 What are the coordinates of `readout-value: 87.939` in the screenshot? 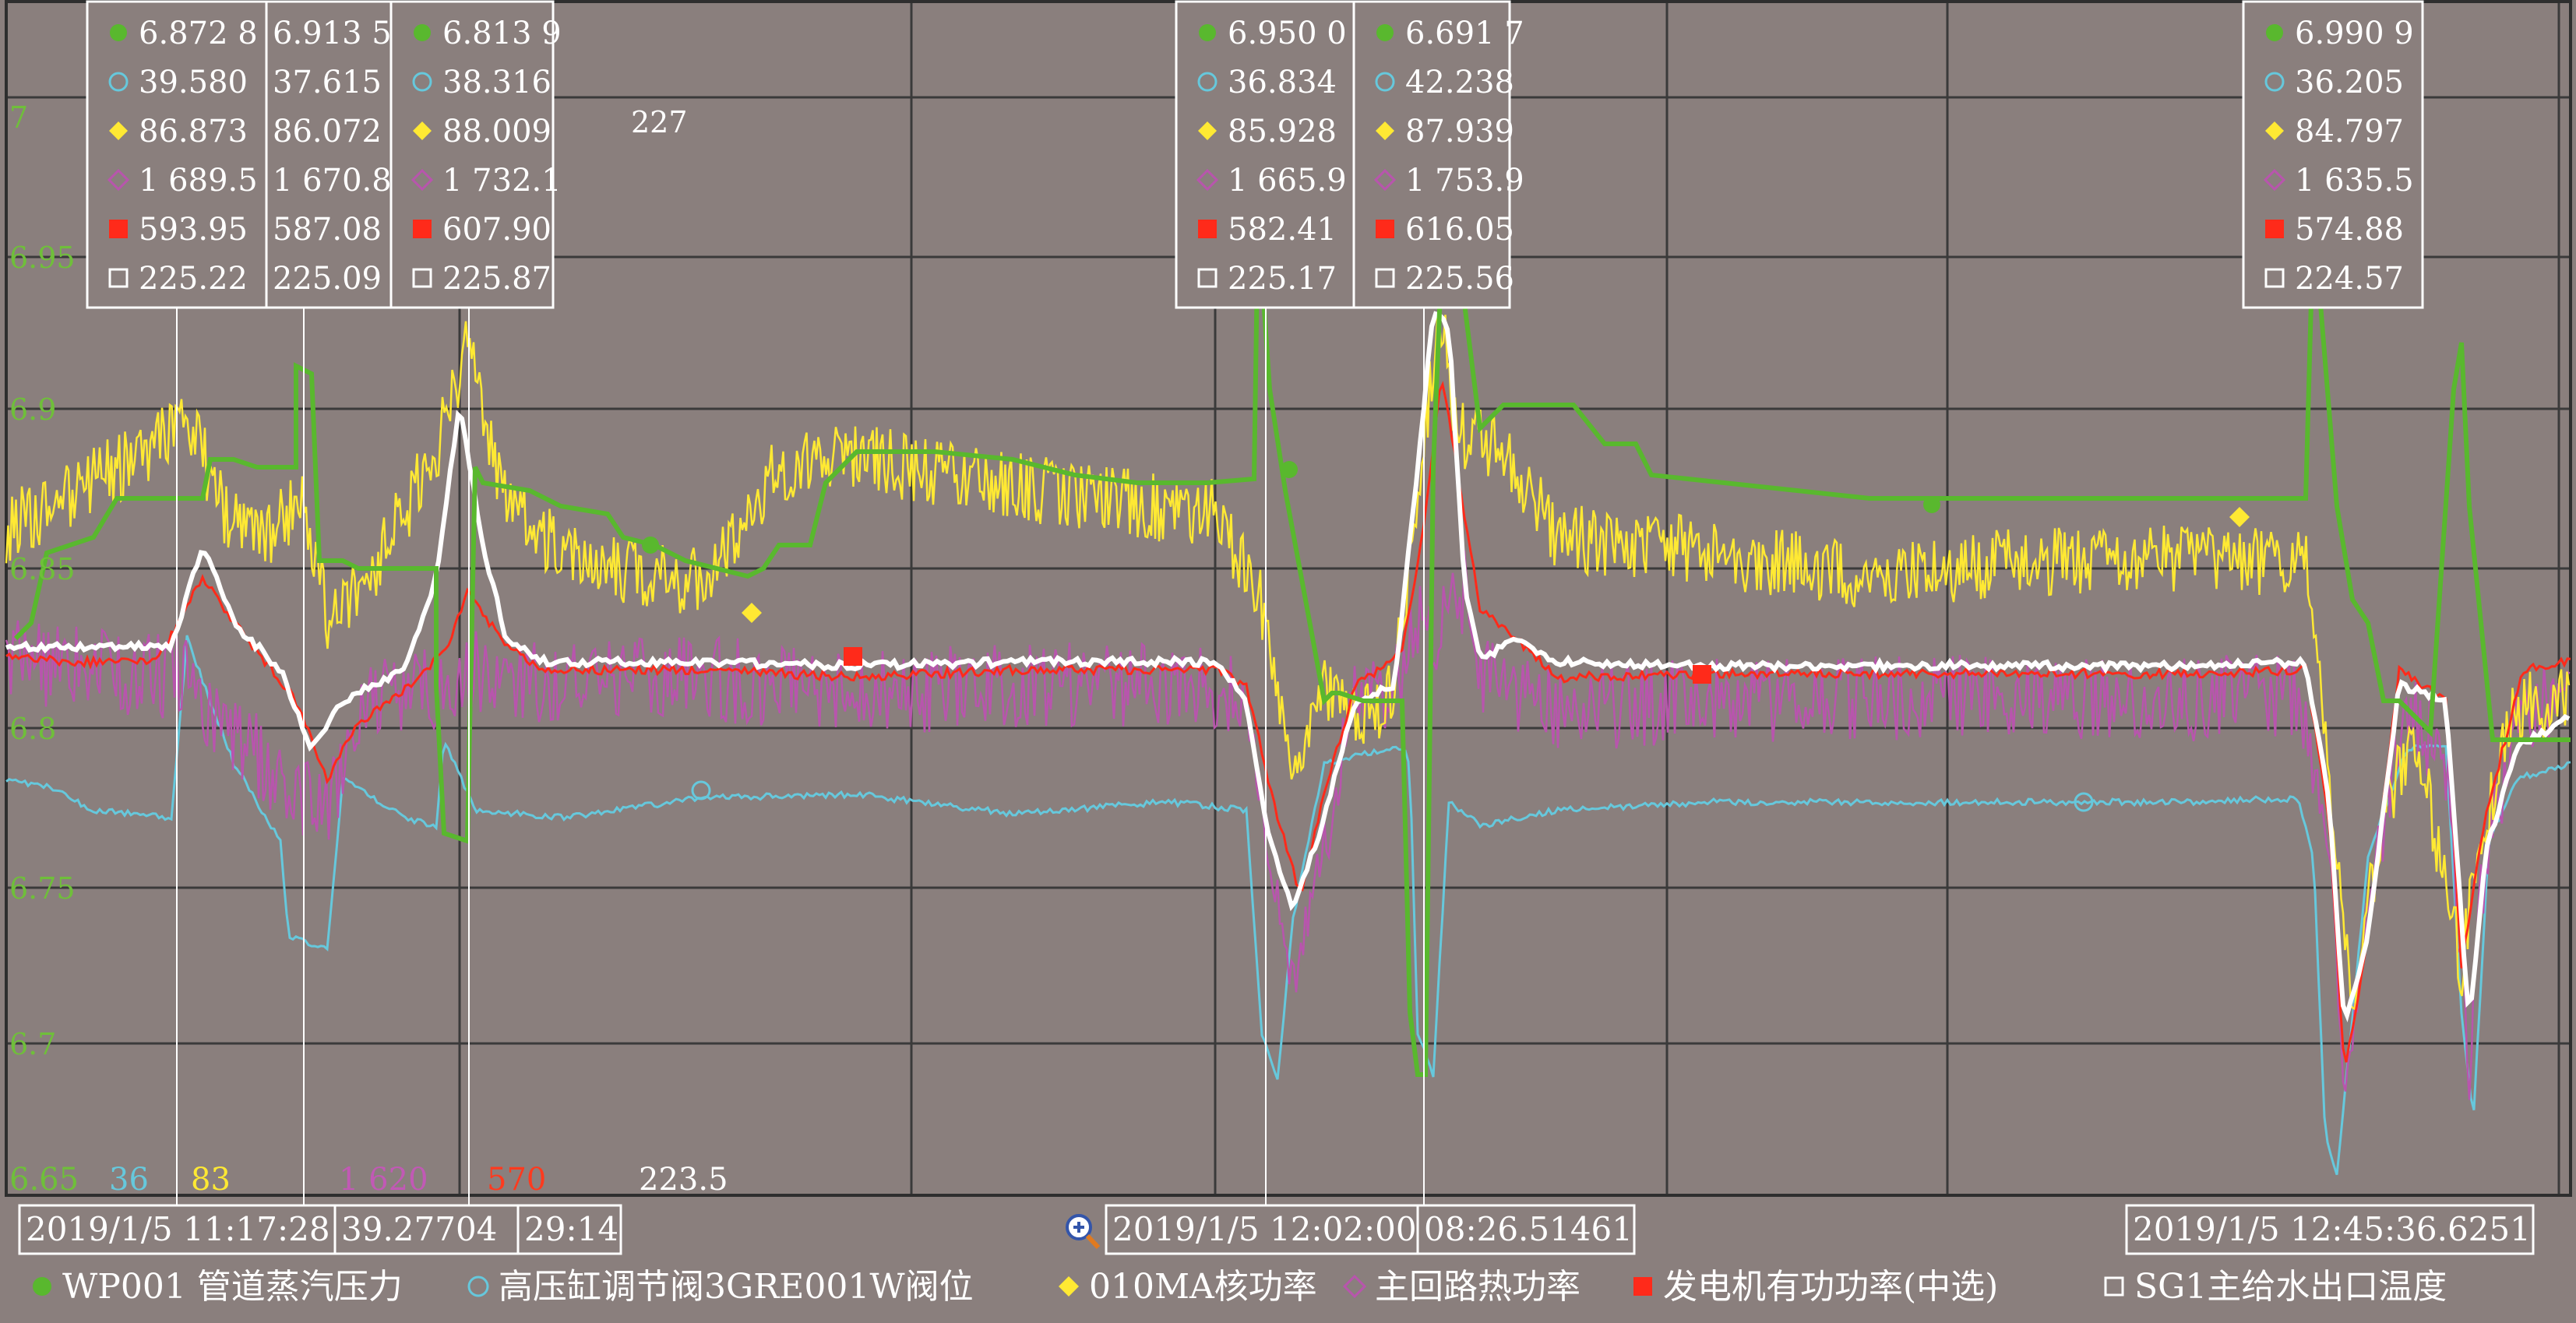 It's located at (1460, 132).